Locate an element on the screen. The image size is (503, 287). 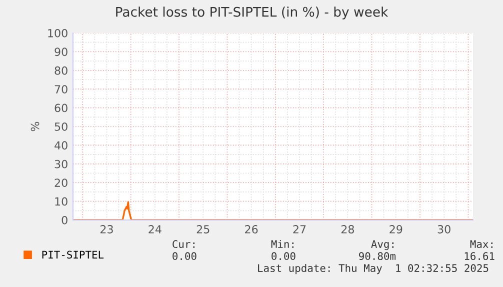
y-tick-label: 70 is located at coordinates (61, 89).